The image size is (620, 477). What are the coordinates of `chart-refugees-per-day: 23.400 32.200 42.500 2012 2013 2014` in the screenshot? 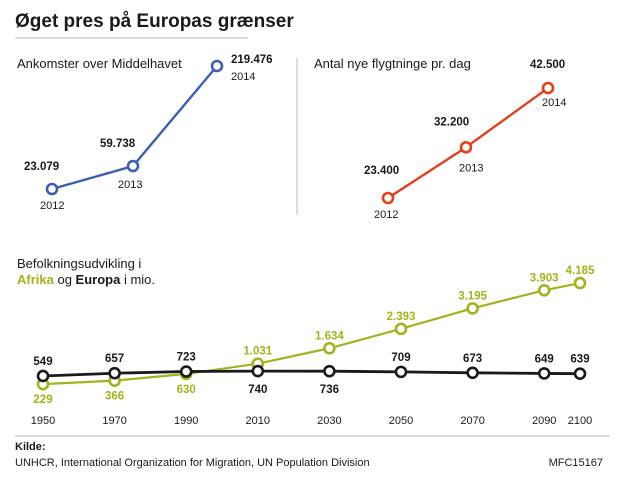 It's located at (465, 140).